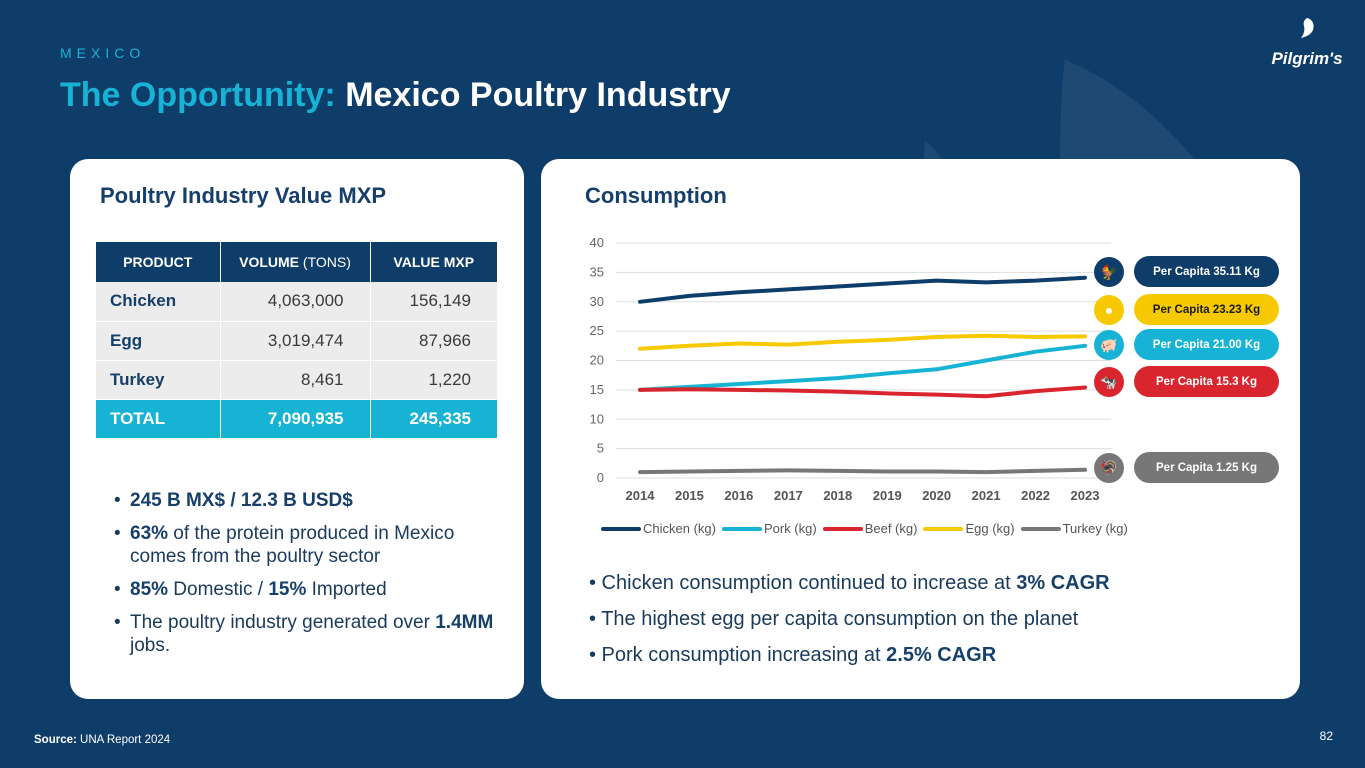  What do you see at coordinates (326, 262) in the screenshot?
I see `header-volume-unit: (TONS)` at bounding box center [326, 262].